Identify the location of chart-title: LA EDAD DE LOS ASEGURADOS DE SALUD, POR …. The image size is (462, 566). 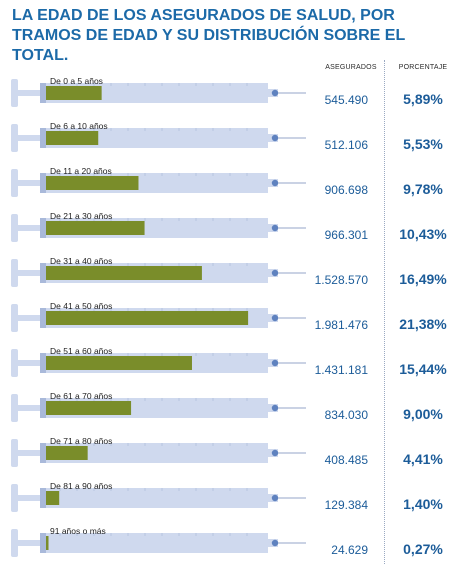
(208, 35).